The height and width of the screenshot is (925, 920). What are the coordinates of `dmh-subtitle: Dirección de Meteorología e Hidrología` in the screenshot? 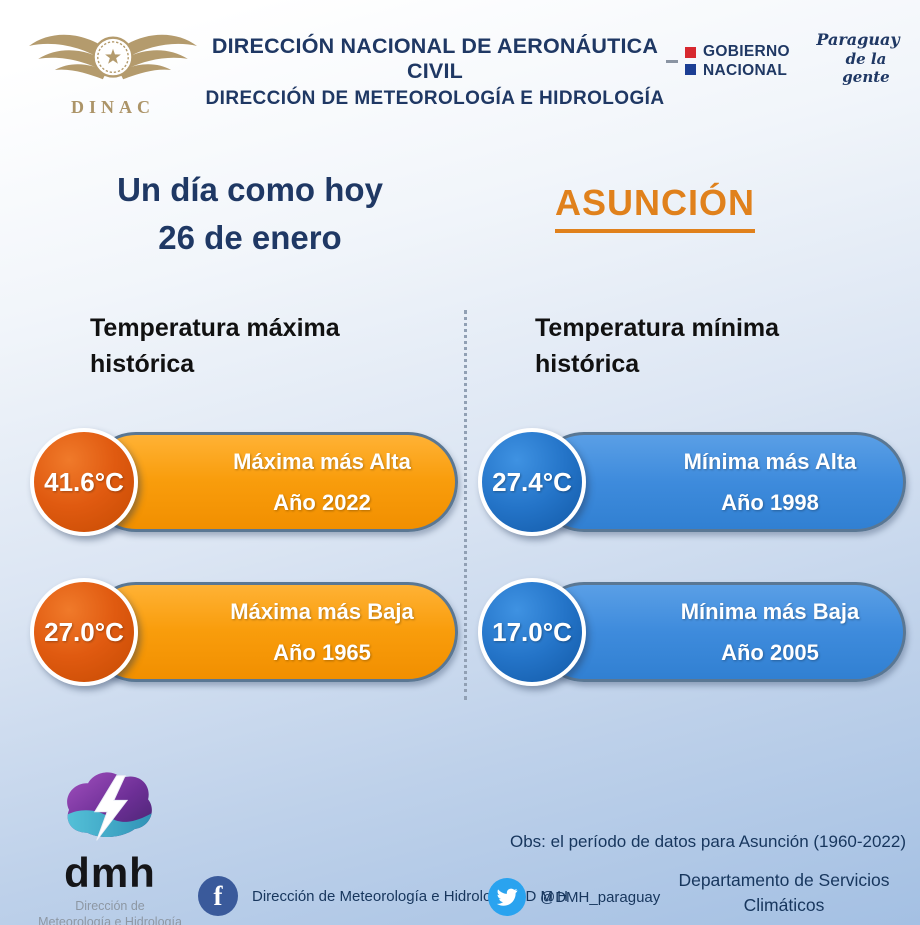 It's located at (110, 911).